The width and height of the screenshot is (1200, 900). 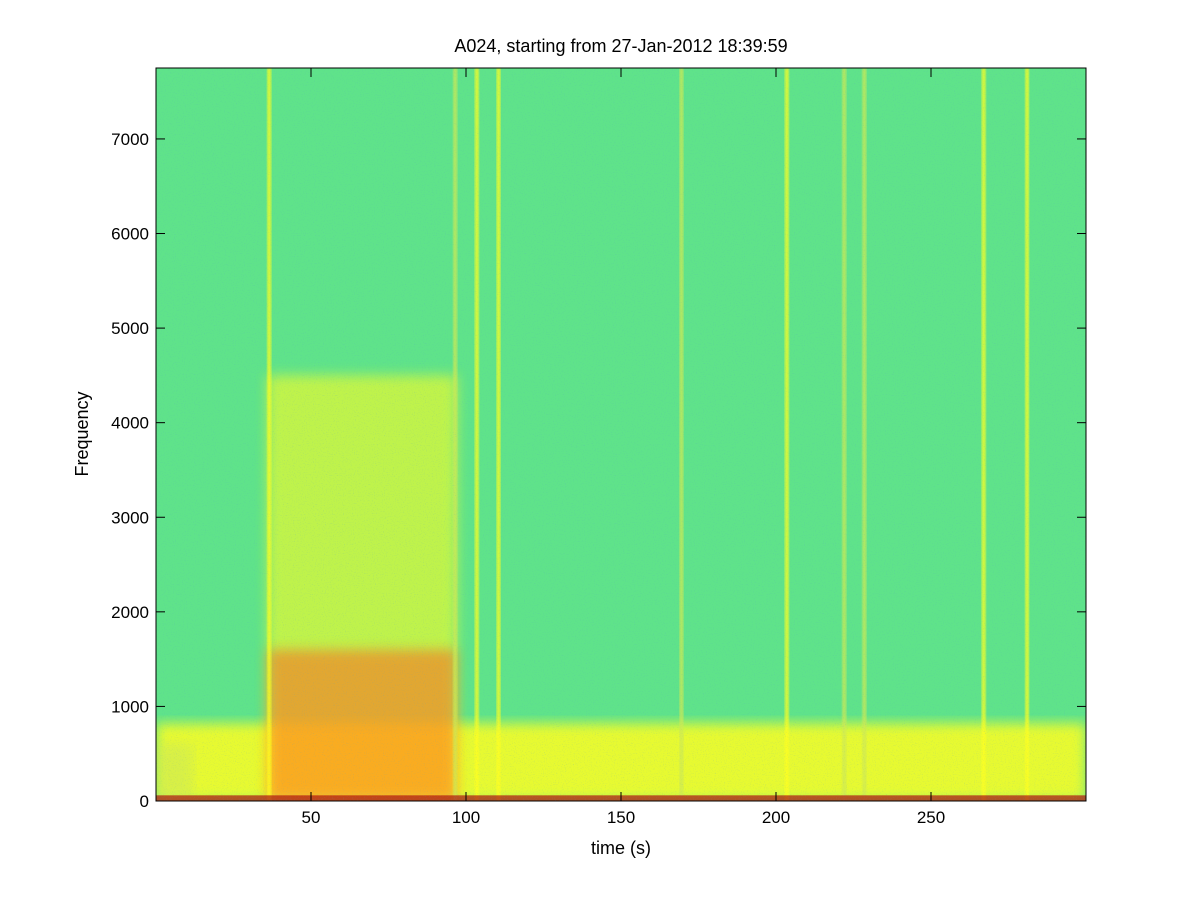 What do you see at coordinates (311, 817) in the screenshot?
I see `x-tick-label: 50` at bounding box center [311, 817].